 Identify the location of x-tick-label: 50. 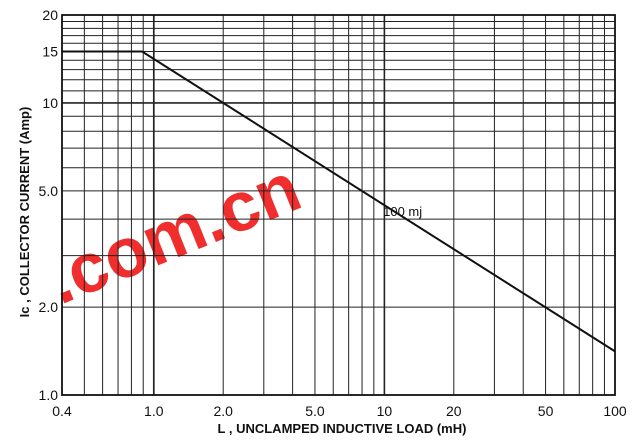
(546, 411).